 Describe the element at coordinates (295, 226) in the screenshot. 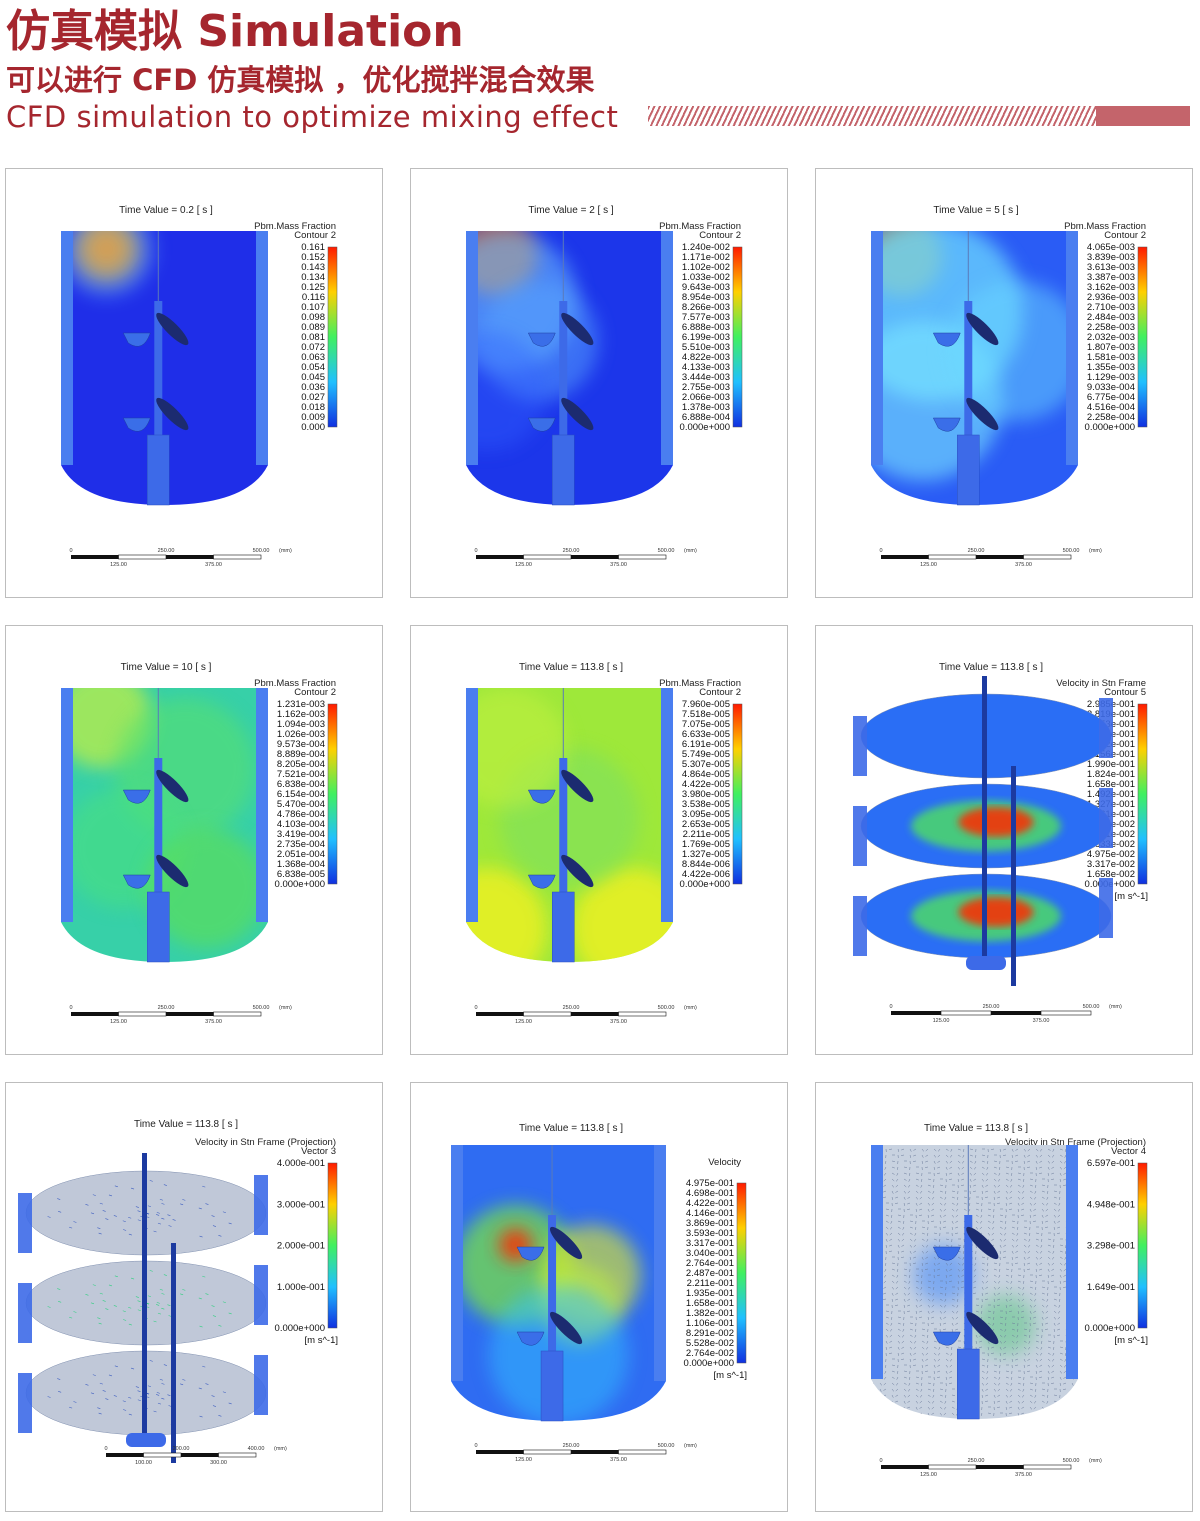

I see `legend-title: Pbm.Mass Fraction` at that location.